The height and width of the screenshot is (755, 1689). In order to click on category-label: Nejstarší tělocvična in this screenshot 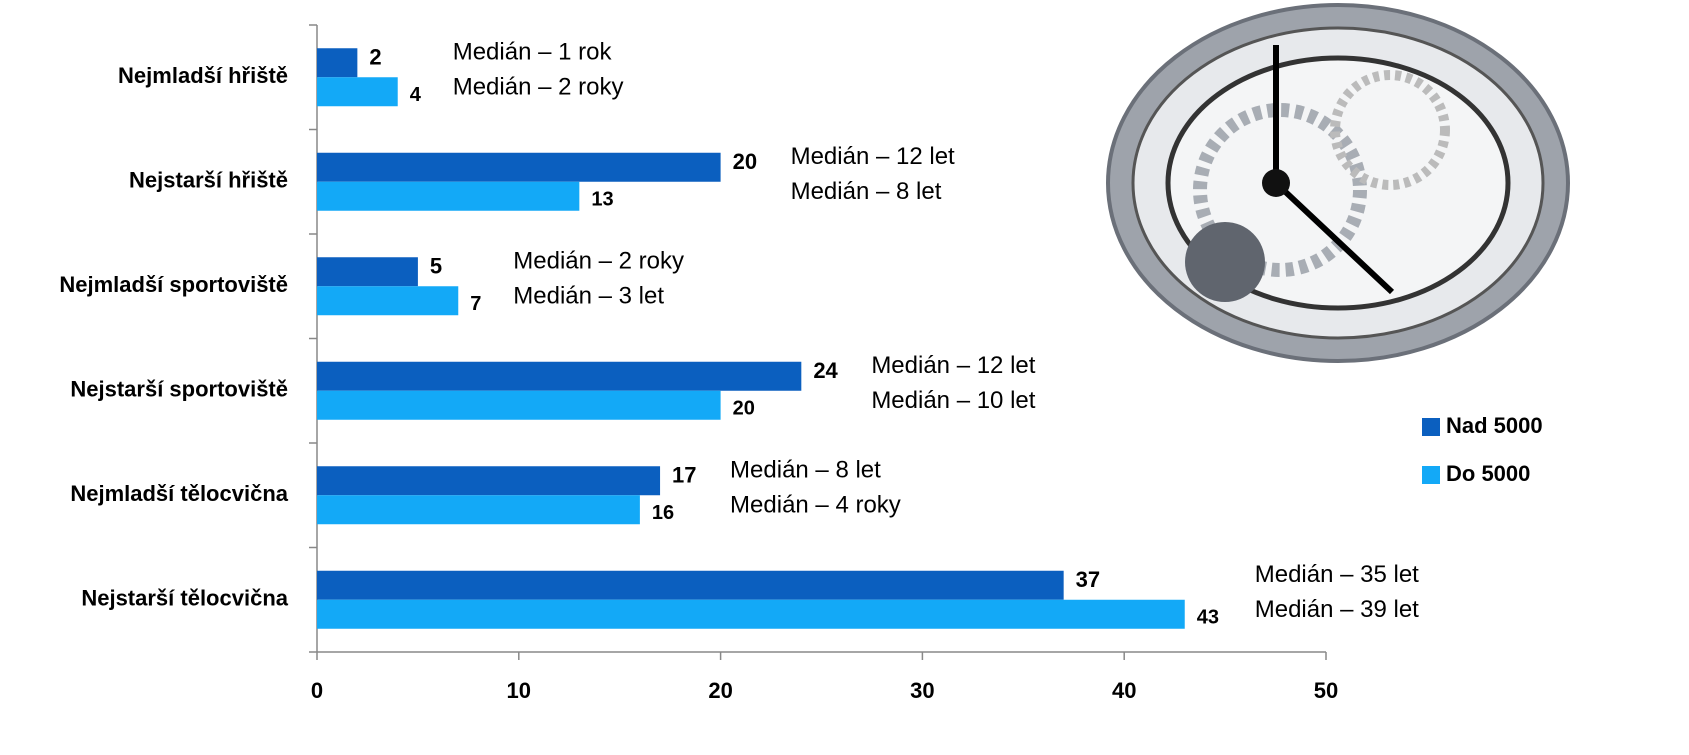, I will do `click(184, 598)`.